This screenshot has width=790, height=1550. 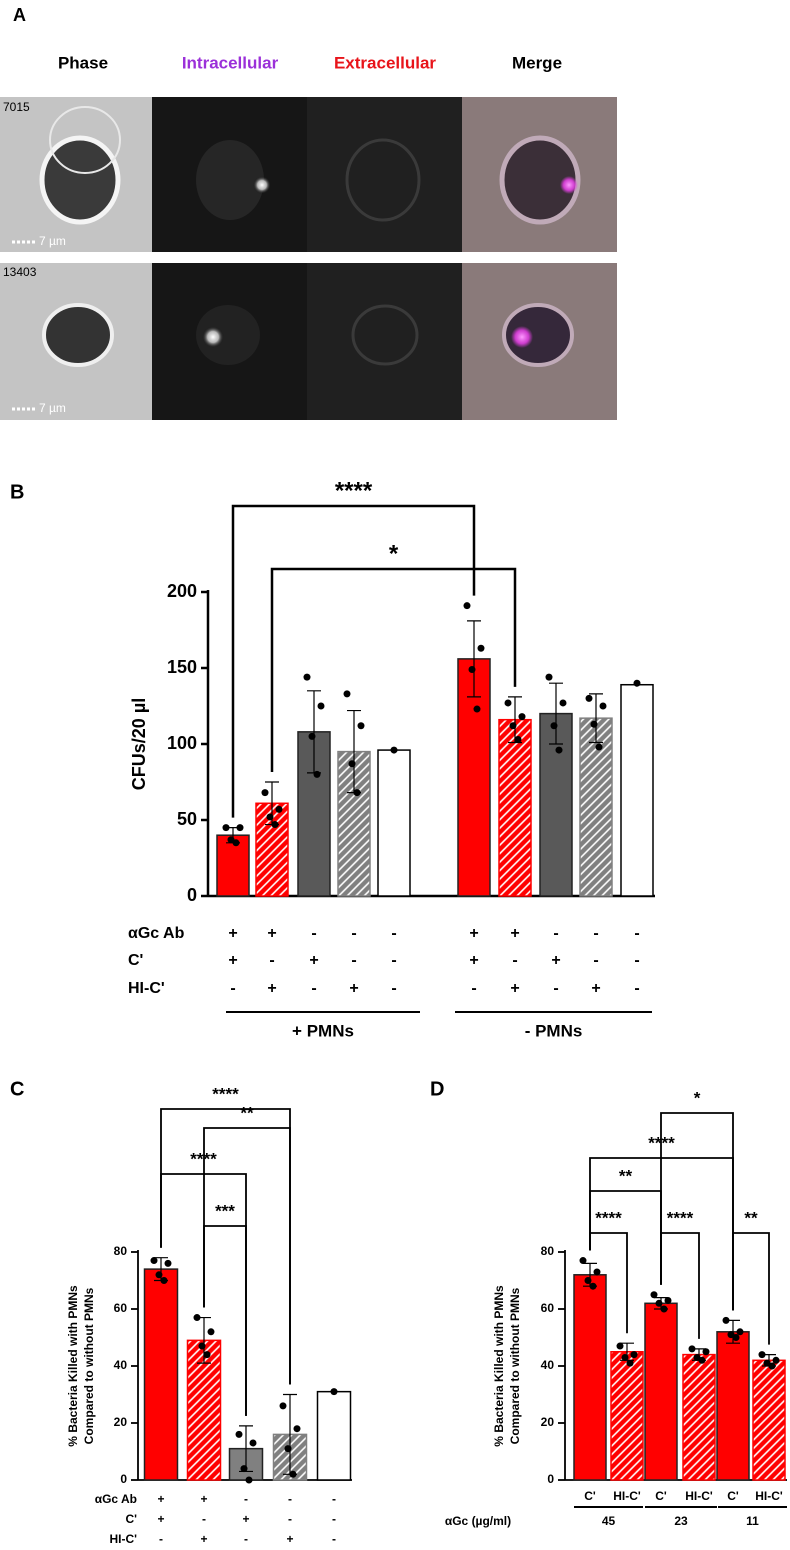 I want to click on y-tick-label: 100, so click(x=182, y=743).